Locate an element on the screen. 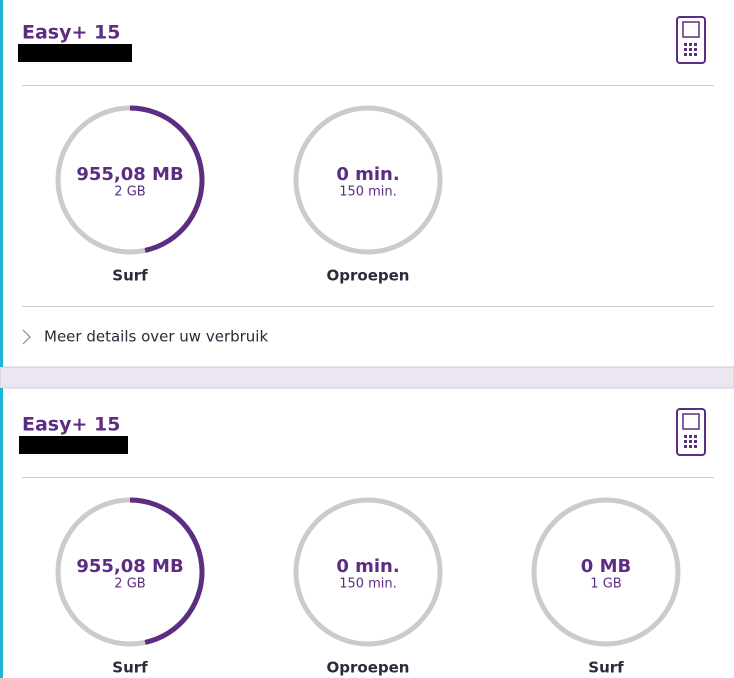 This screenshot has height=678, width=734. chevron is located at coordinates (26, 337).